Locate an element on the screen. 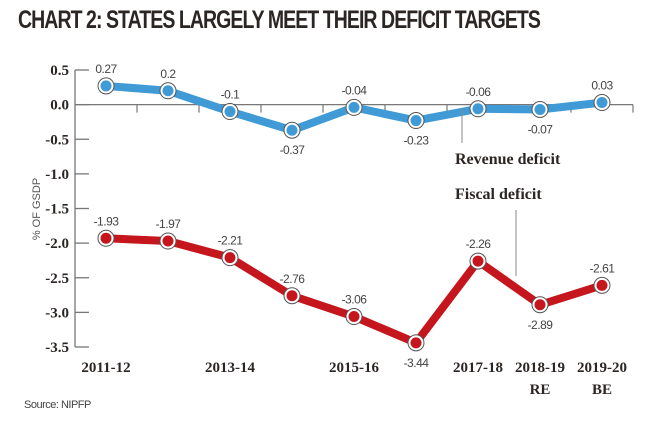 Image resolution: width=660 pixels, height=428 pixels. y-tick-label: -3.0 is located at coordinates (57, 313).